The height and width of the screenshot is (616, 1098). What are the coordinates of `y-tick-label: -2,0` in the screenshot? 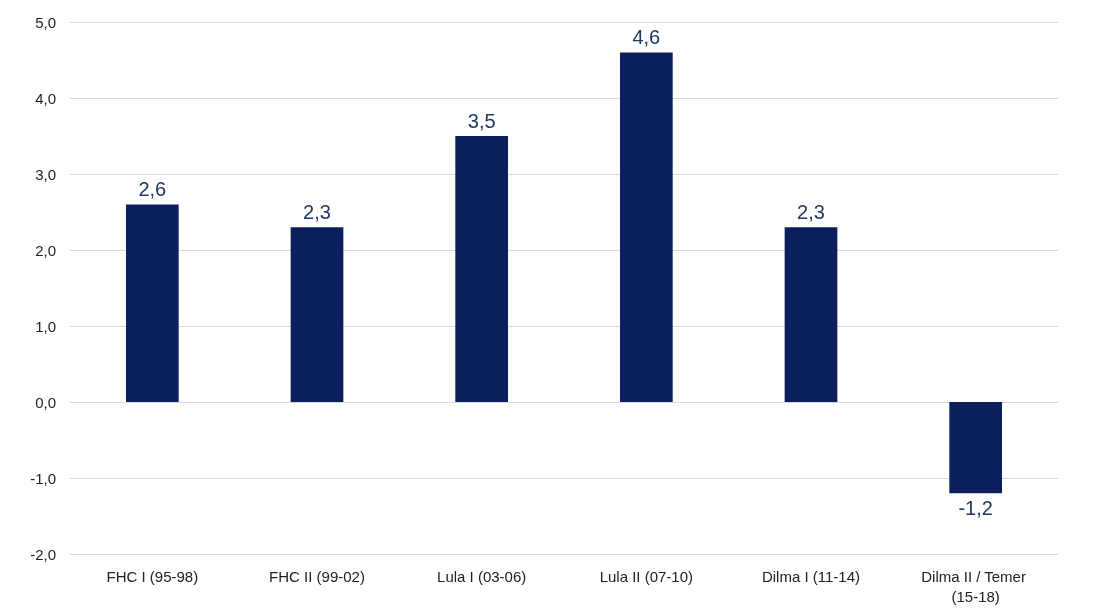 It's located at (43, 554).